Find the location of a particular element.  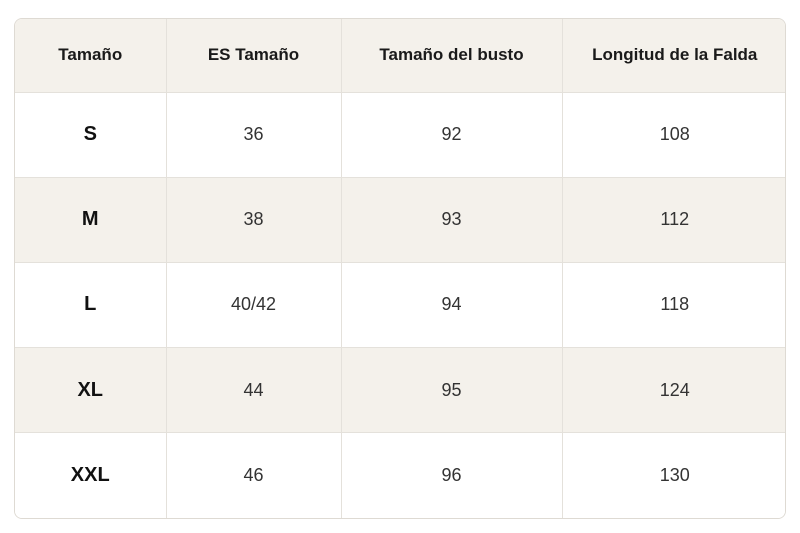

size-label: M is located at coordinates (91, 220).